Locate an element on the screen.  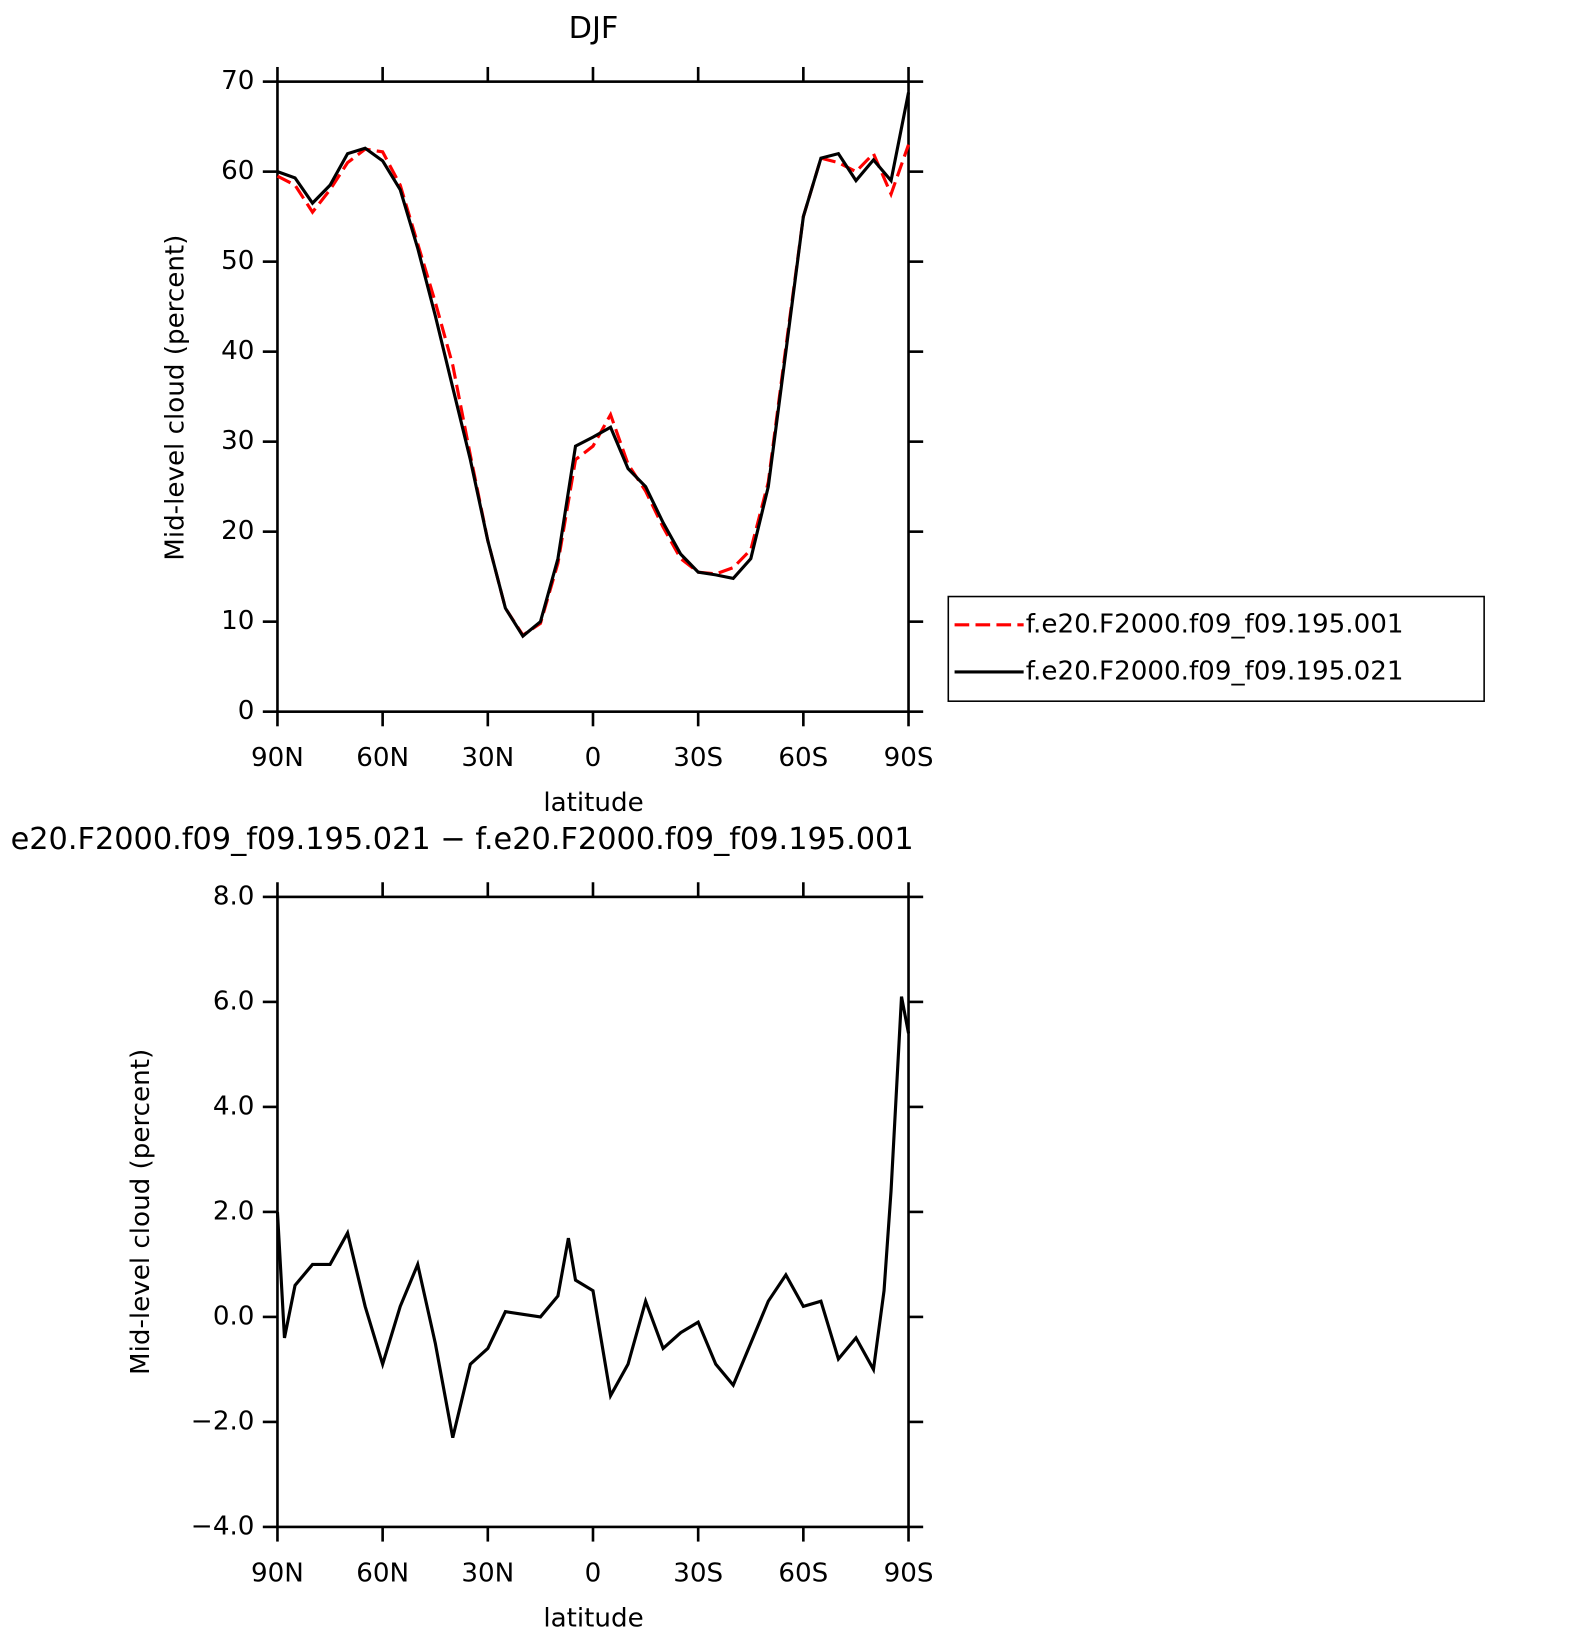
y-tick-label: 2.0 is located at coordinates (234, 1211).